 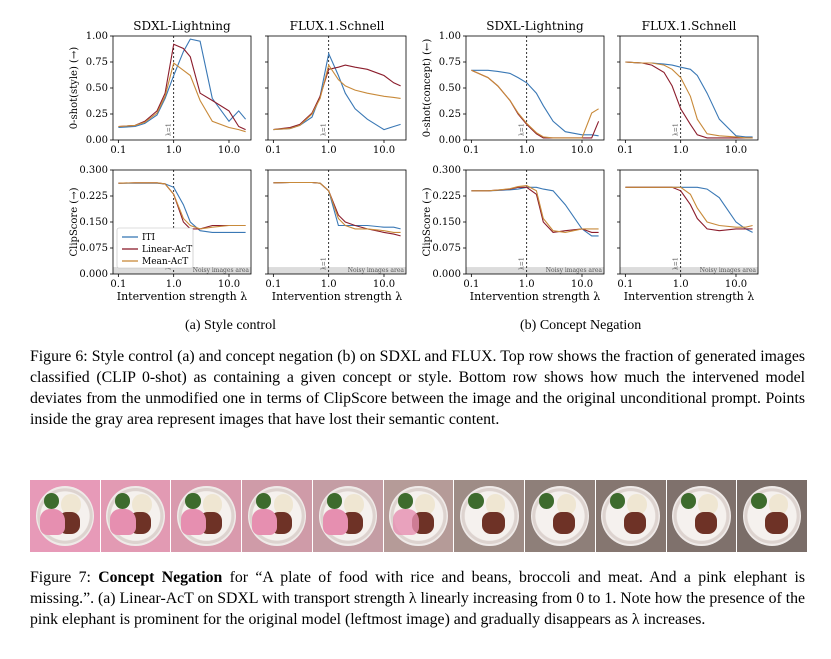 I want to click on panel-title: SDXL-Lightning, so click(x=182, y=26).